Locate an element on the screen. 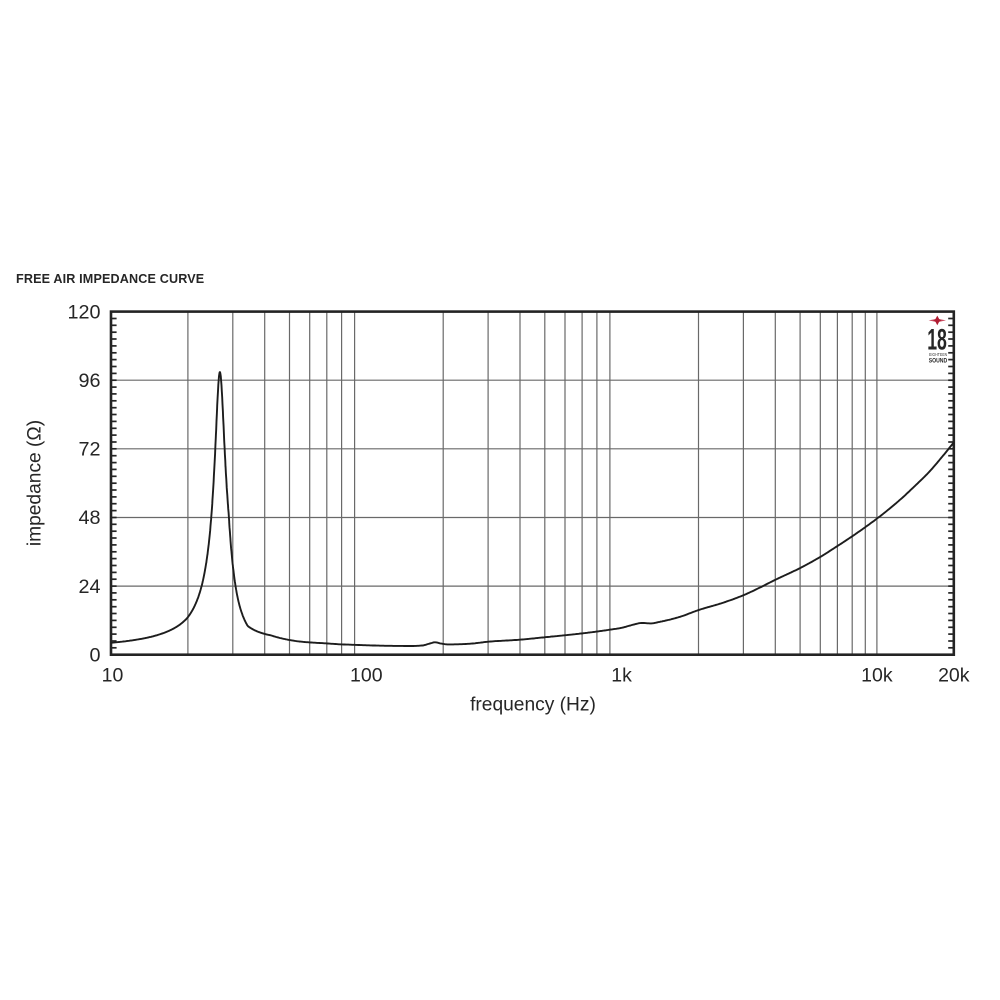  svg-text: 18 is located at coordinates (937, 340).